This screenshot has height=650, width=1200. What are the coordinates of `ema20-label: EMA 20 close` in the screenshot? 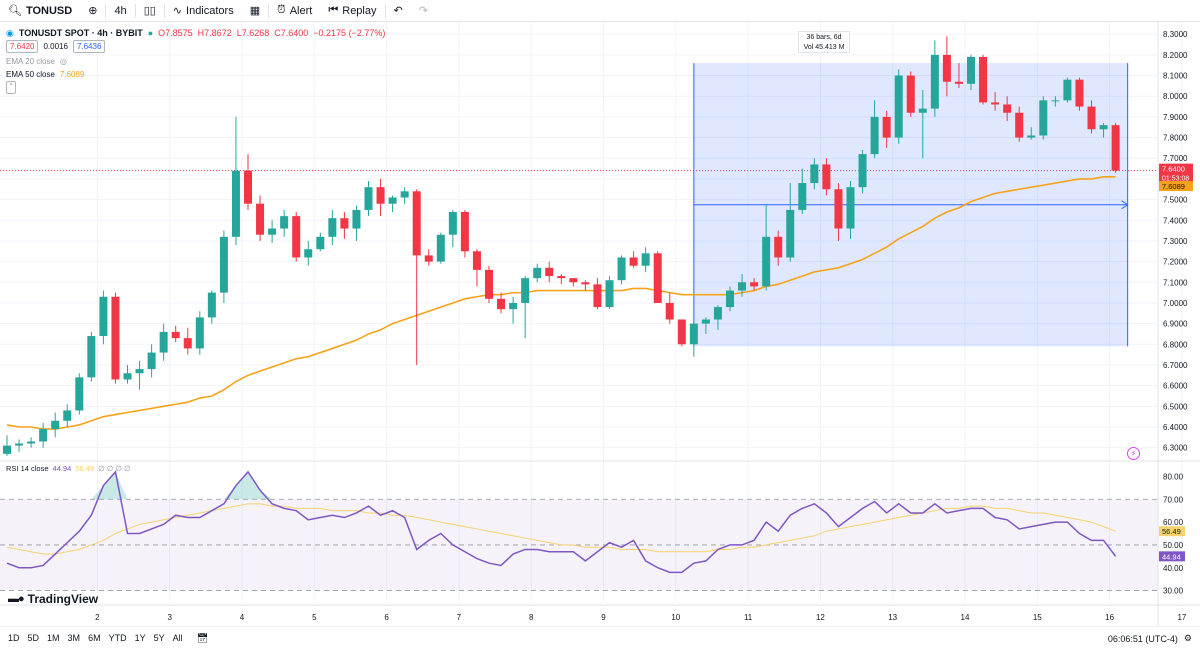 It's located at (30, 61).